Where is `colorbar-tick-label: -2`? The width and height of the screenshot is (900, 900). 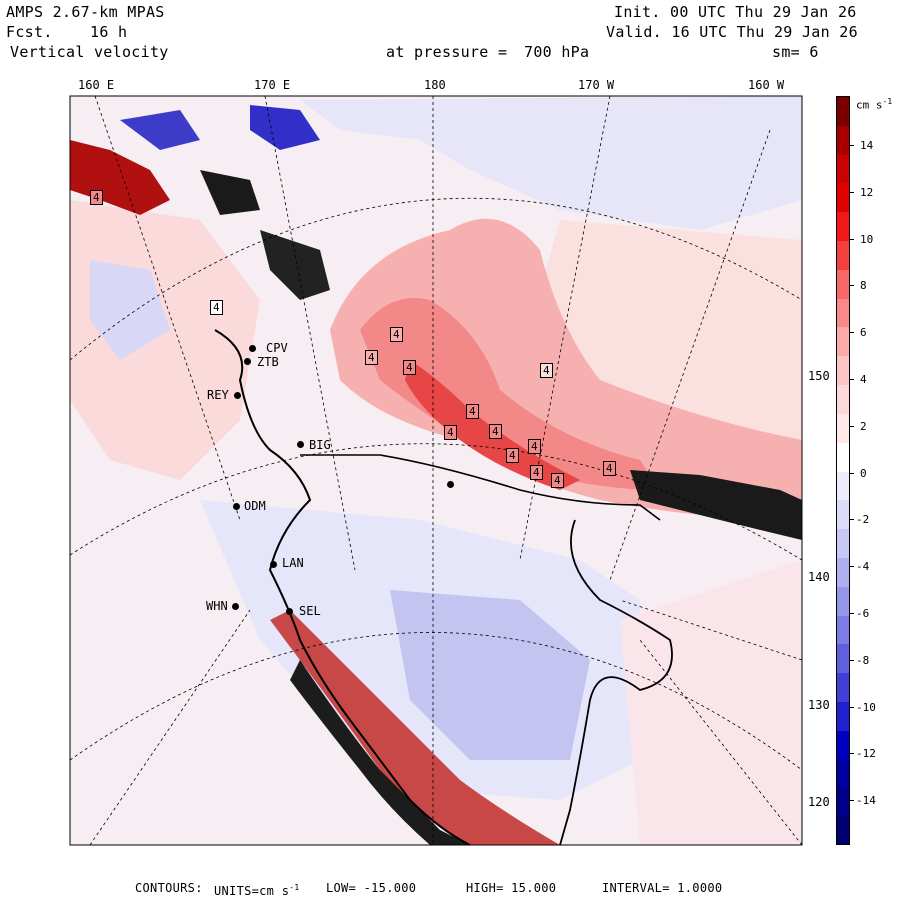 colorbar-tick-label: -2 is located at coordinates (863, 520).